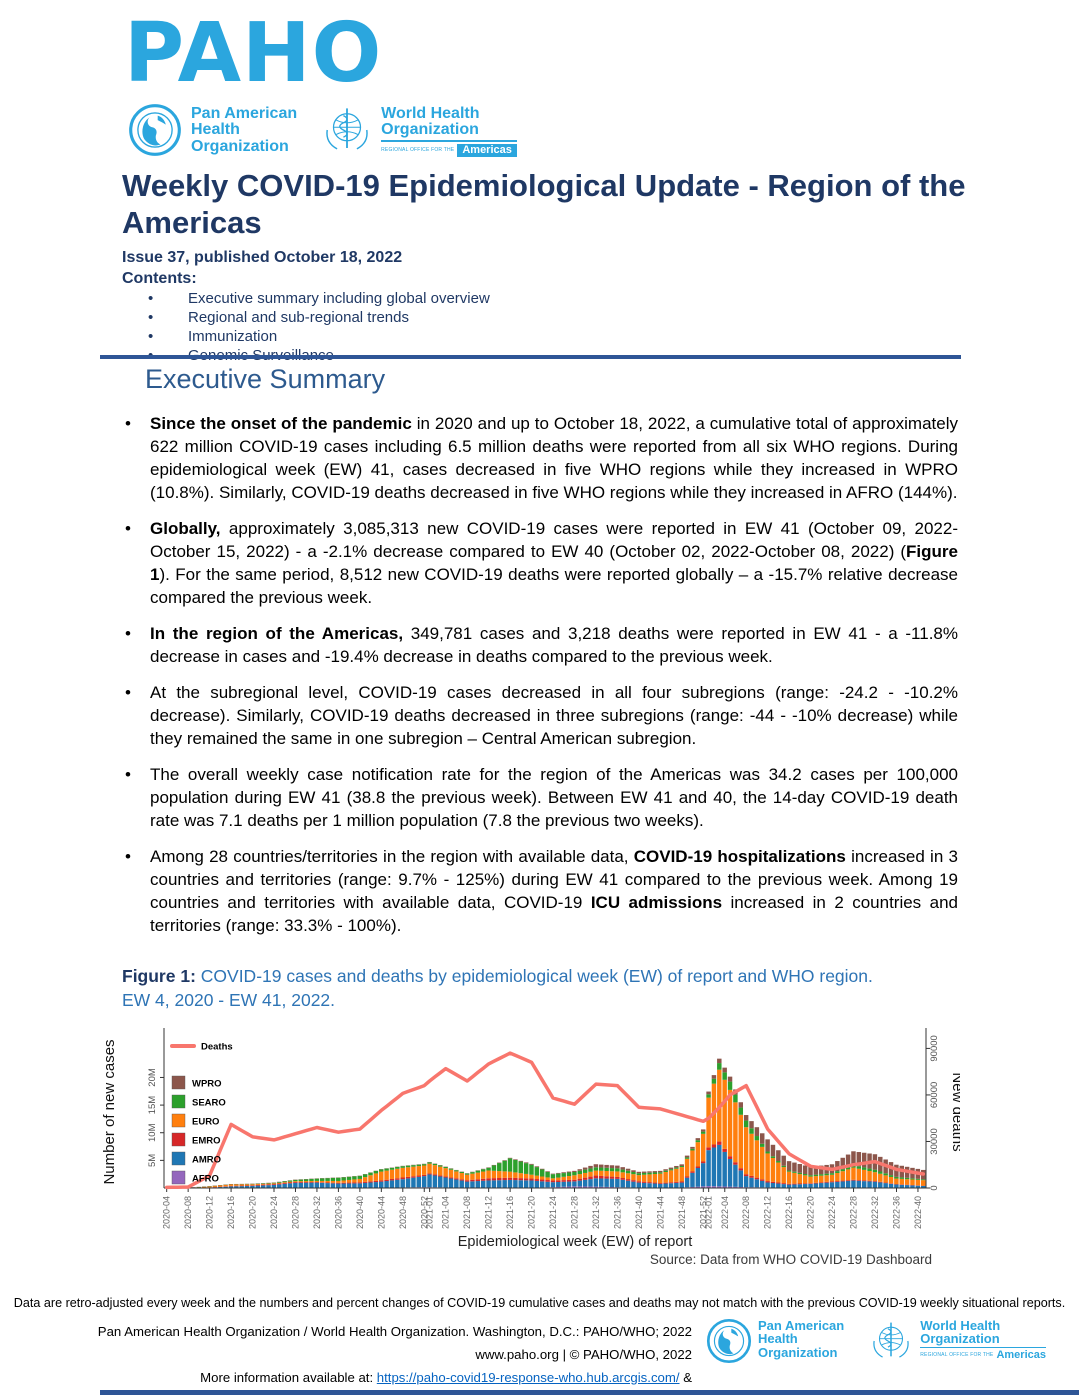  I want to click on svg-text: 2020-08, so click(188, 1212).